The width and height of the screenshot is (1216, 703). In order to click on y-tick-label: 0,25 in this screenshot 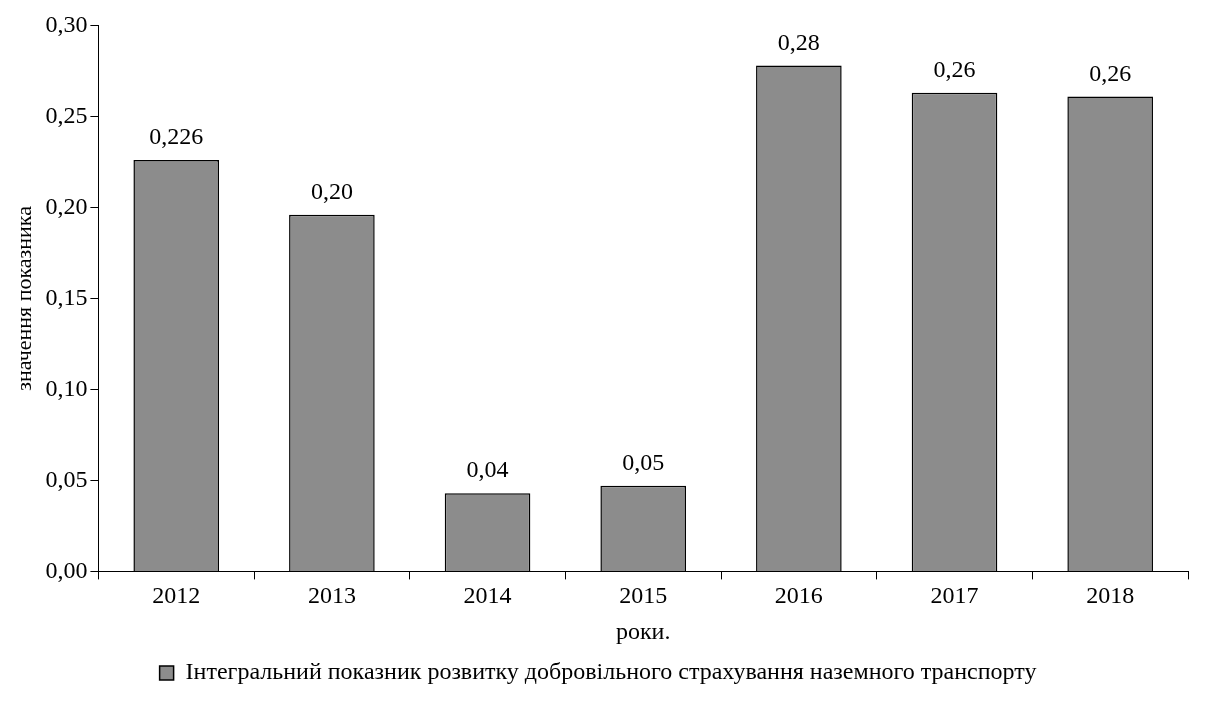, I will do `click(66, 114)`.